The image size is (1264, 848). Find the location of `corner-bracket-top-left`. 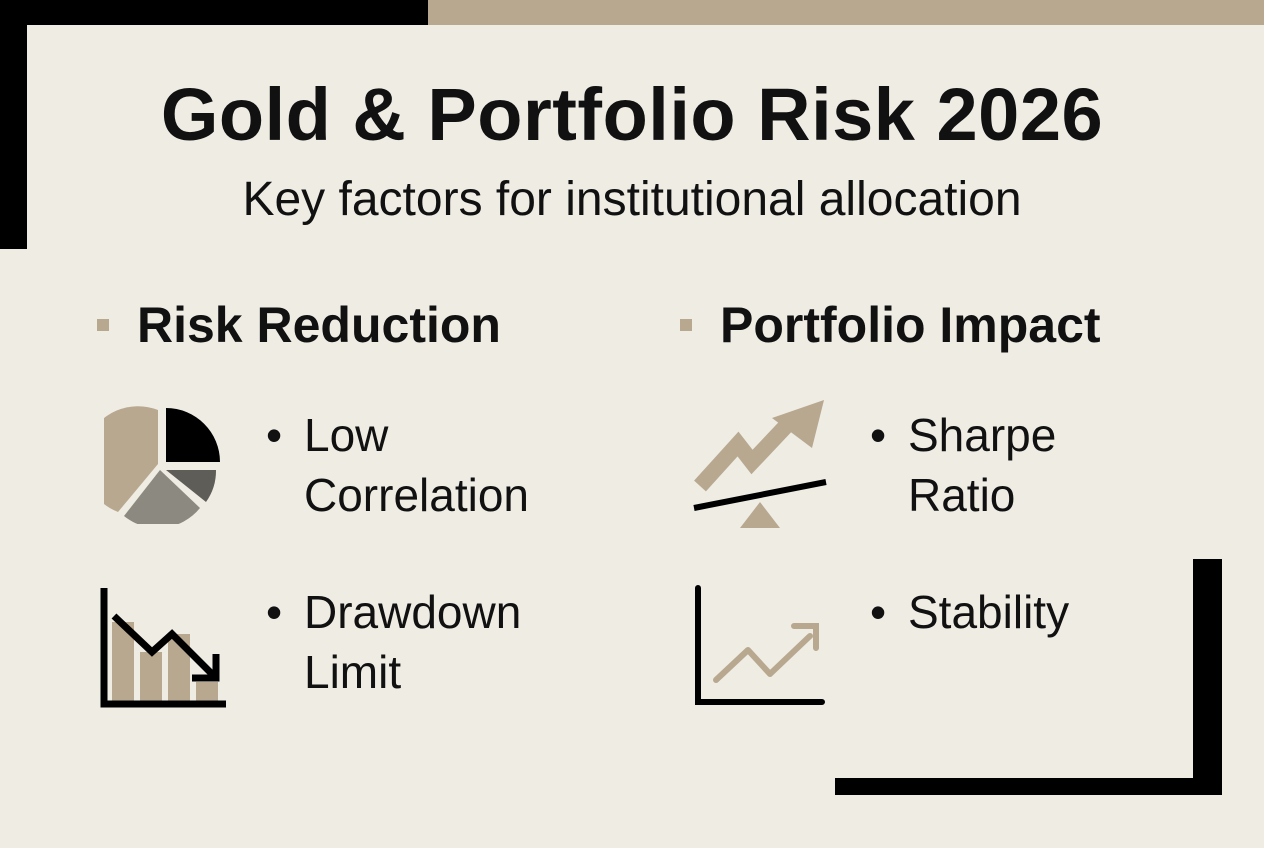

corner-bracket-top-left is located at coordinates (214, 12).